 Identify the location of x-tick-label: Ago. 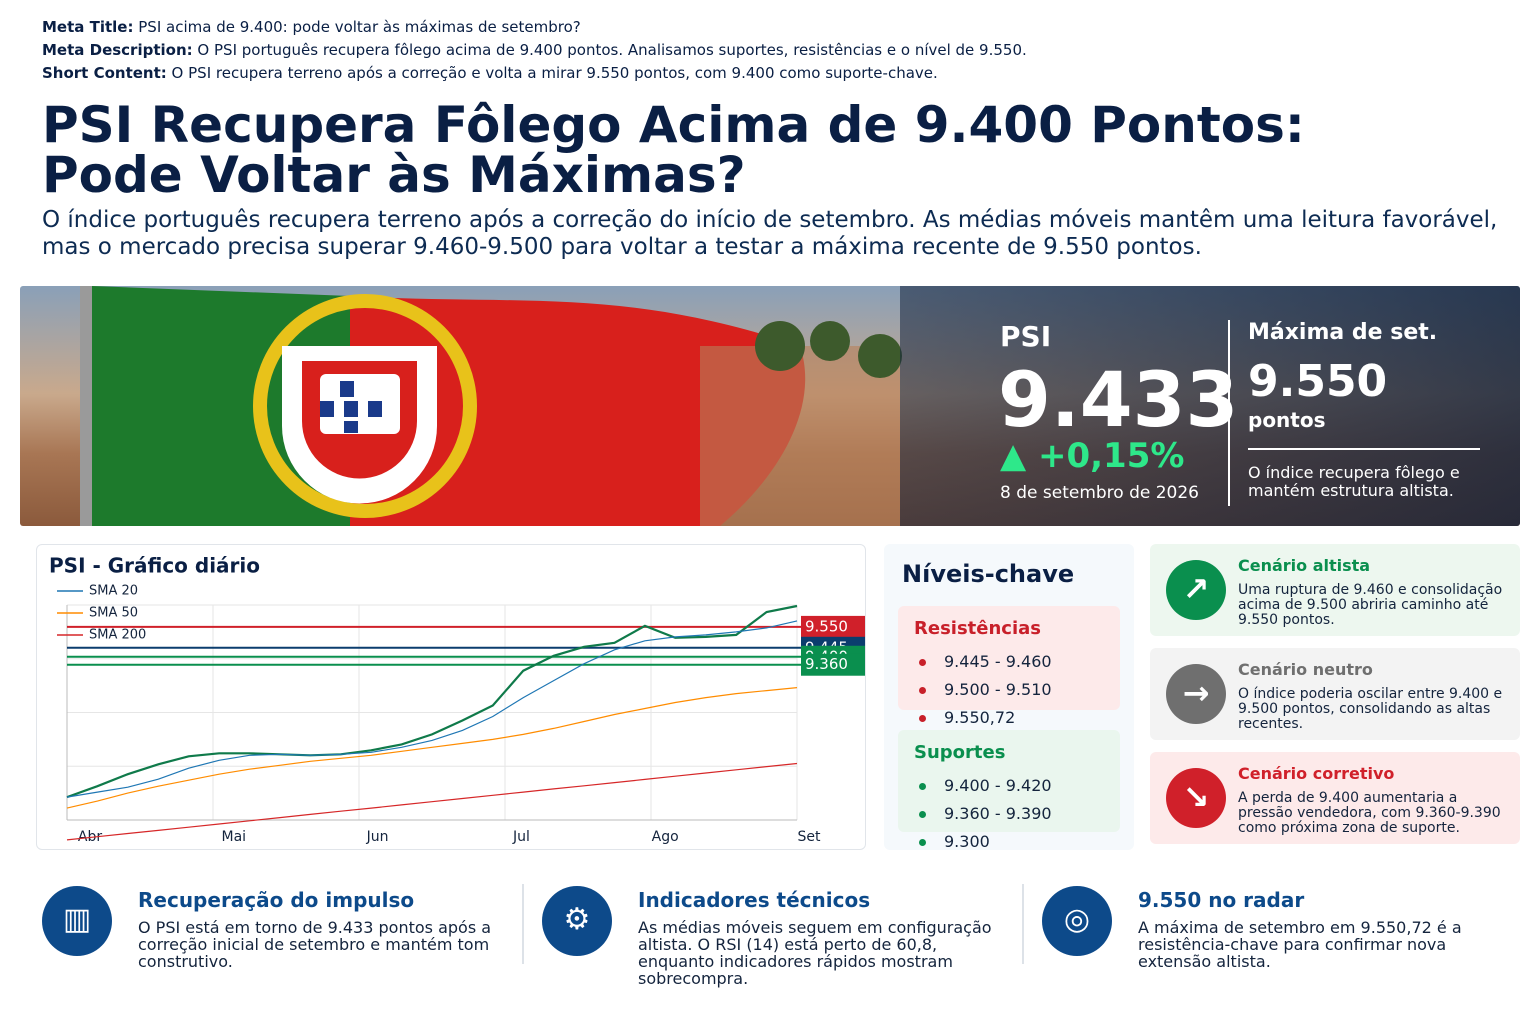
(665, 837).